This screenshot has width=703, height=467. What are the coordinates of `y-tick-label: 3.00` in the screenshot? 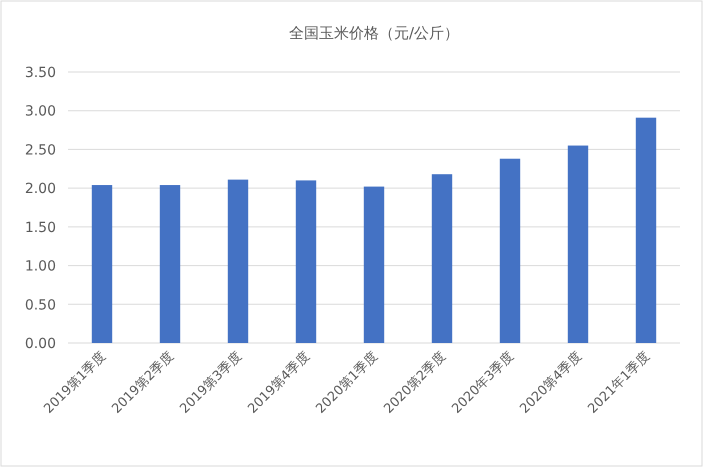 It's located at (40, 112).